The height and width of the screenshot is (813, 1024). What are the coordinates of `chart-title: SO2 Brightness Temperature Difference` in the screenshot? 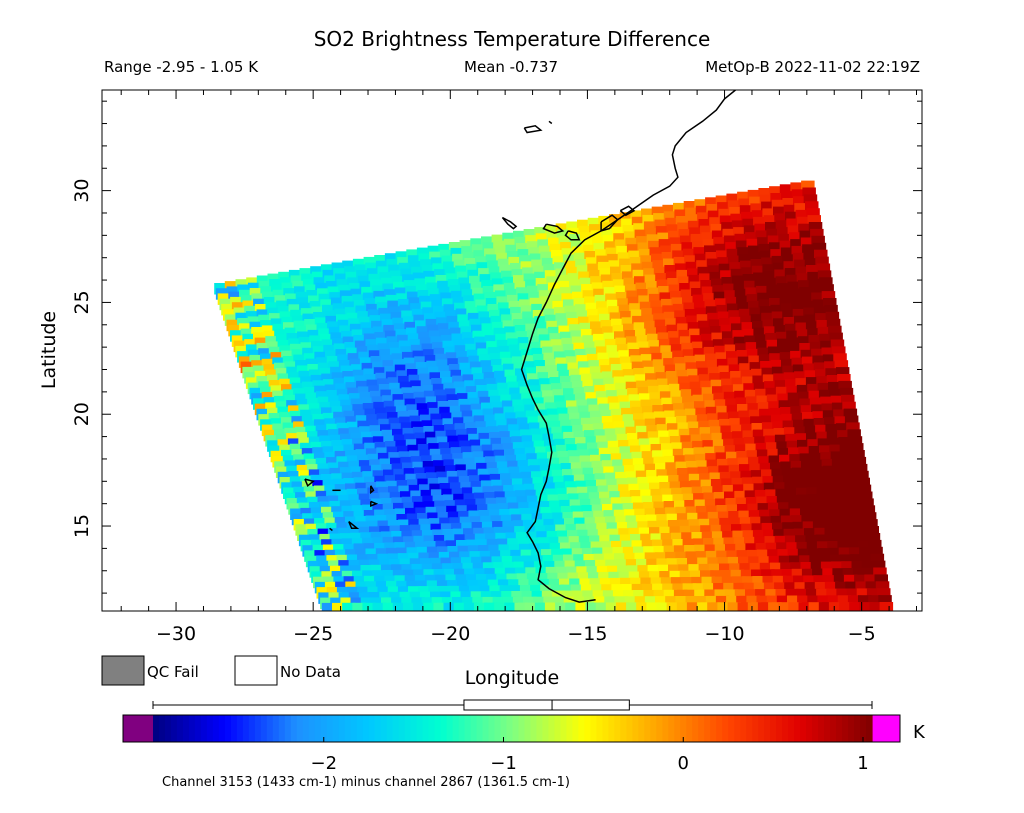 It's located at (512, 39).